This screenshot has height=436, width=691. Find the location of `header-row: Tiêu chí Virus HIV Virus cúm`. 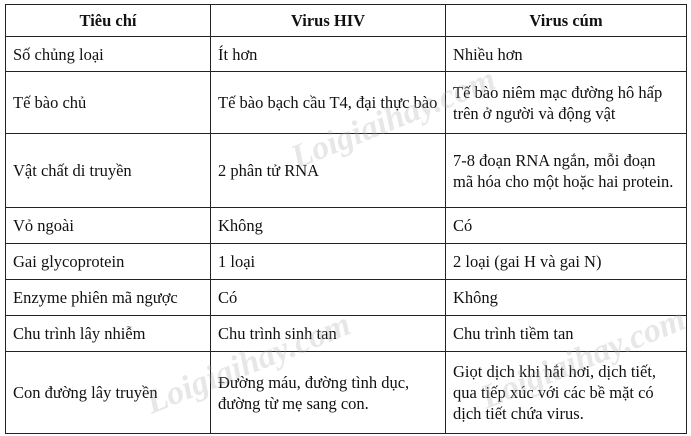

header-row: Tiêu chí Virus HIV Virus cúm is located at coordinates (346, 20).